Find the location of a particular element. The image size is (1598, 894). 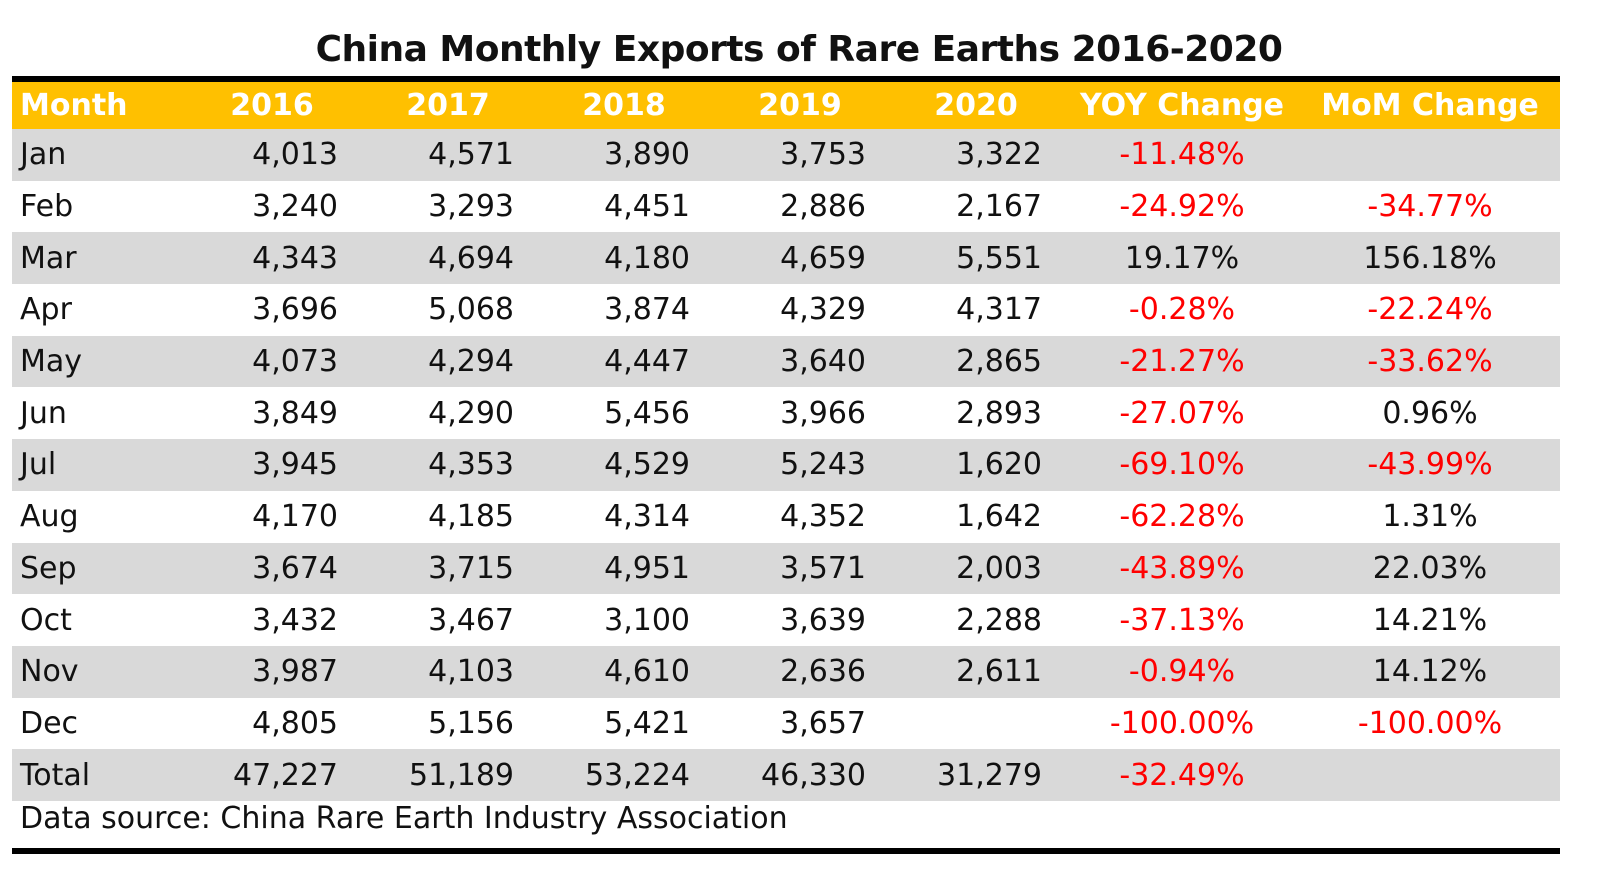

cell-2018: 4,951 is located at coordinates (647, 568).